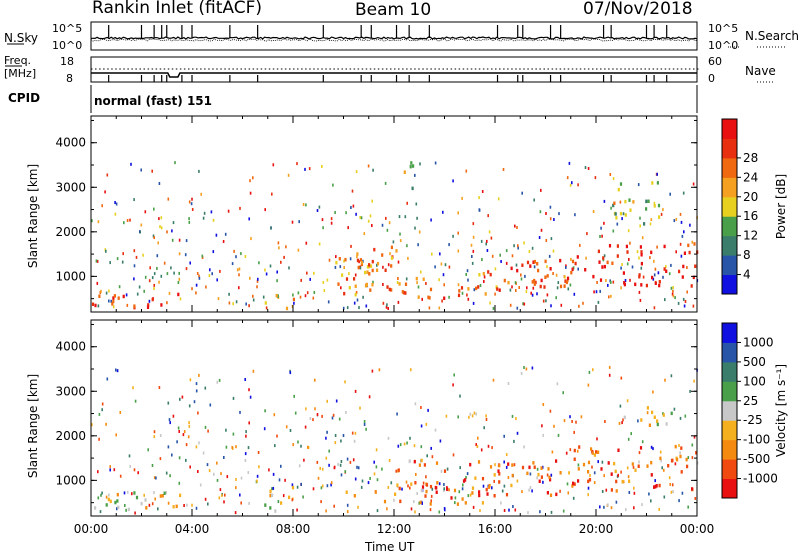  Describe the element at coordinates (638, 9) in the screenshot. I see `date-title: 07/Nov/2018` at that location.